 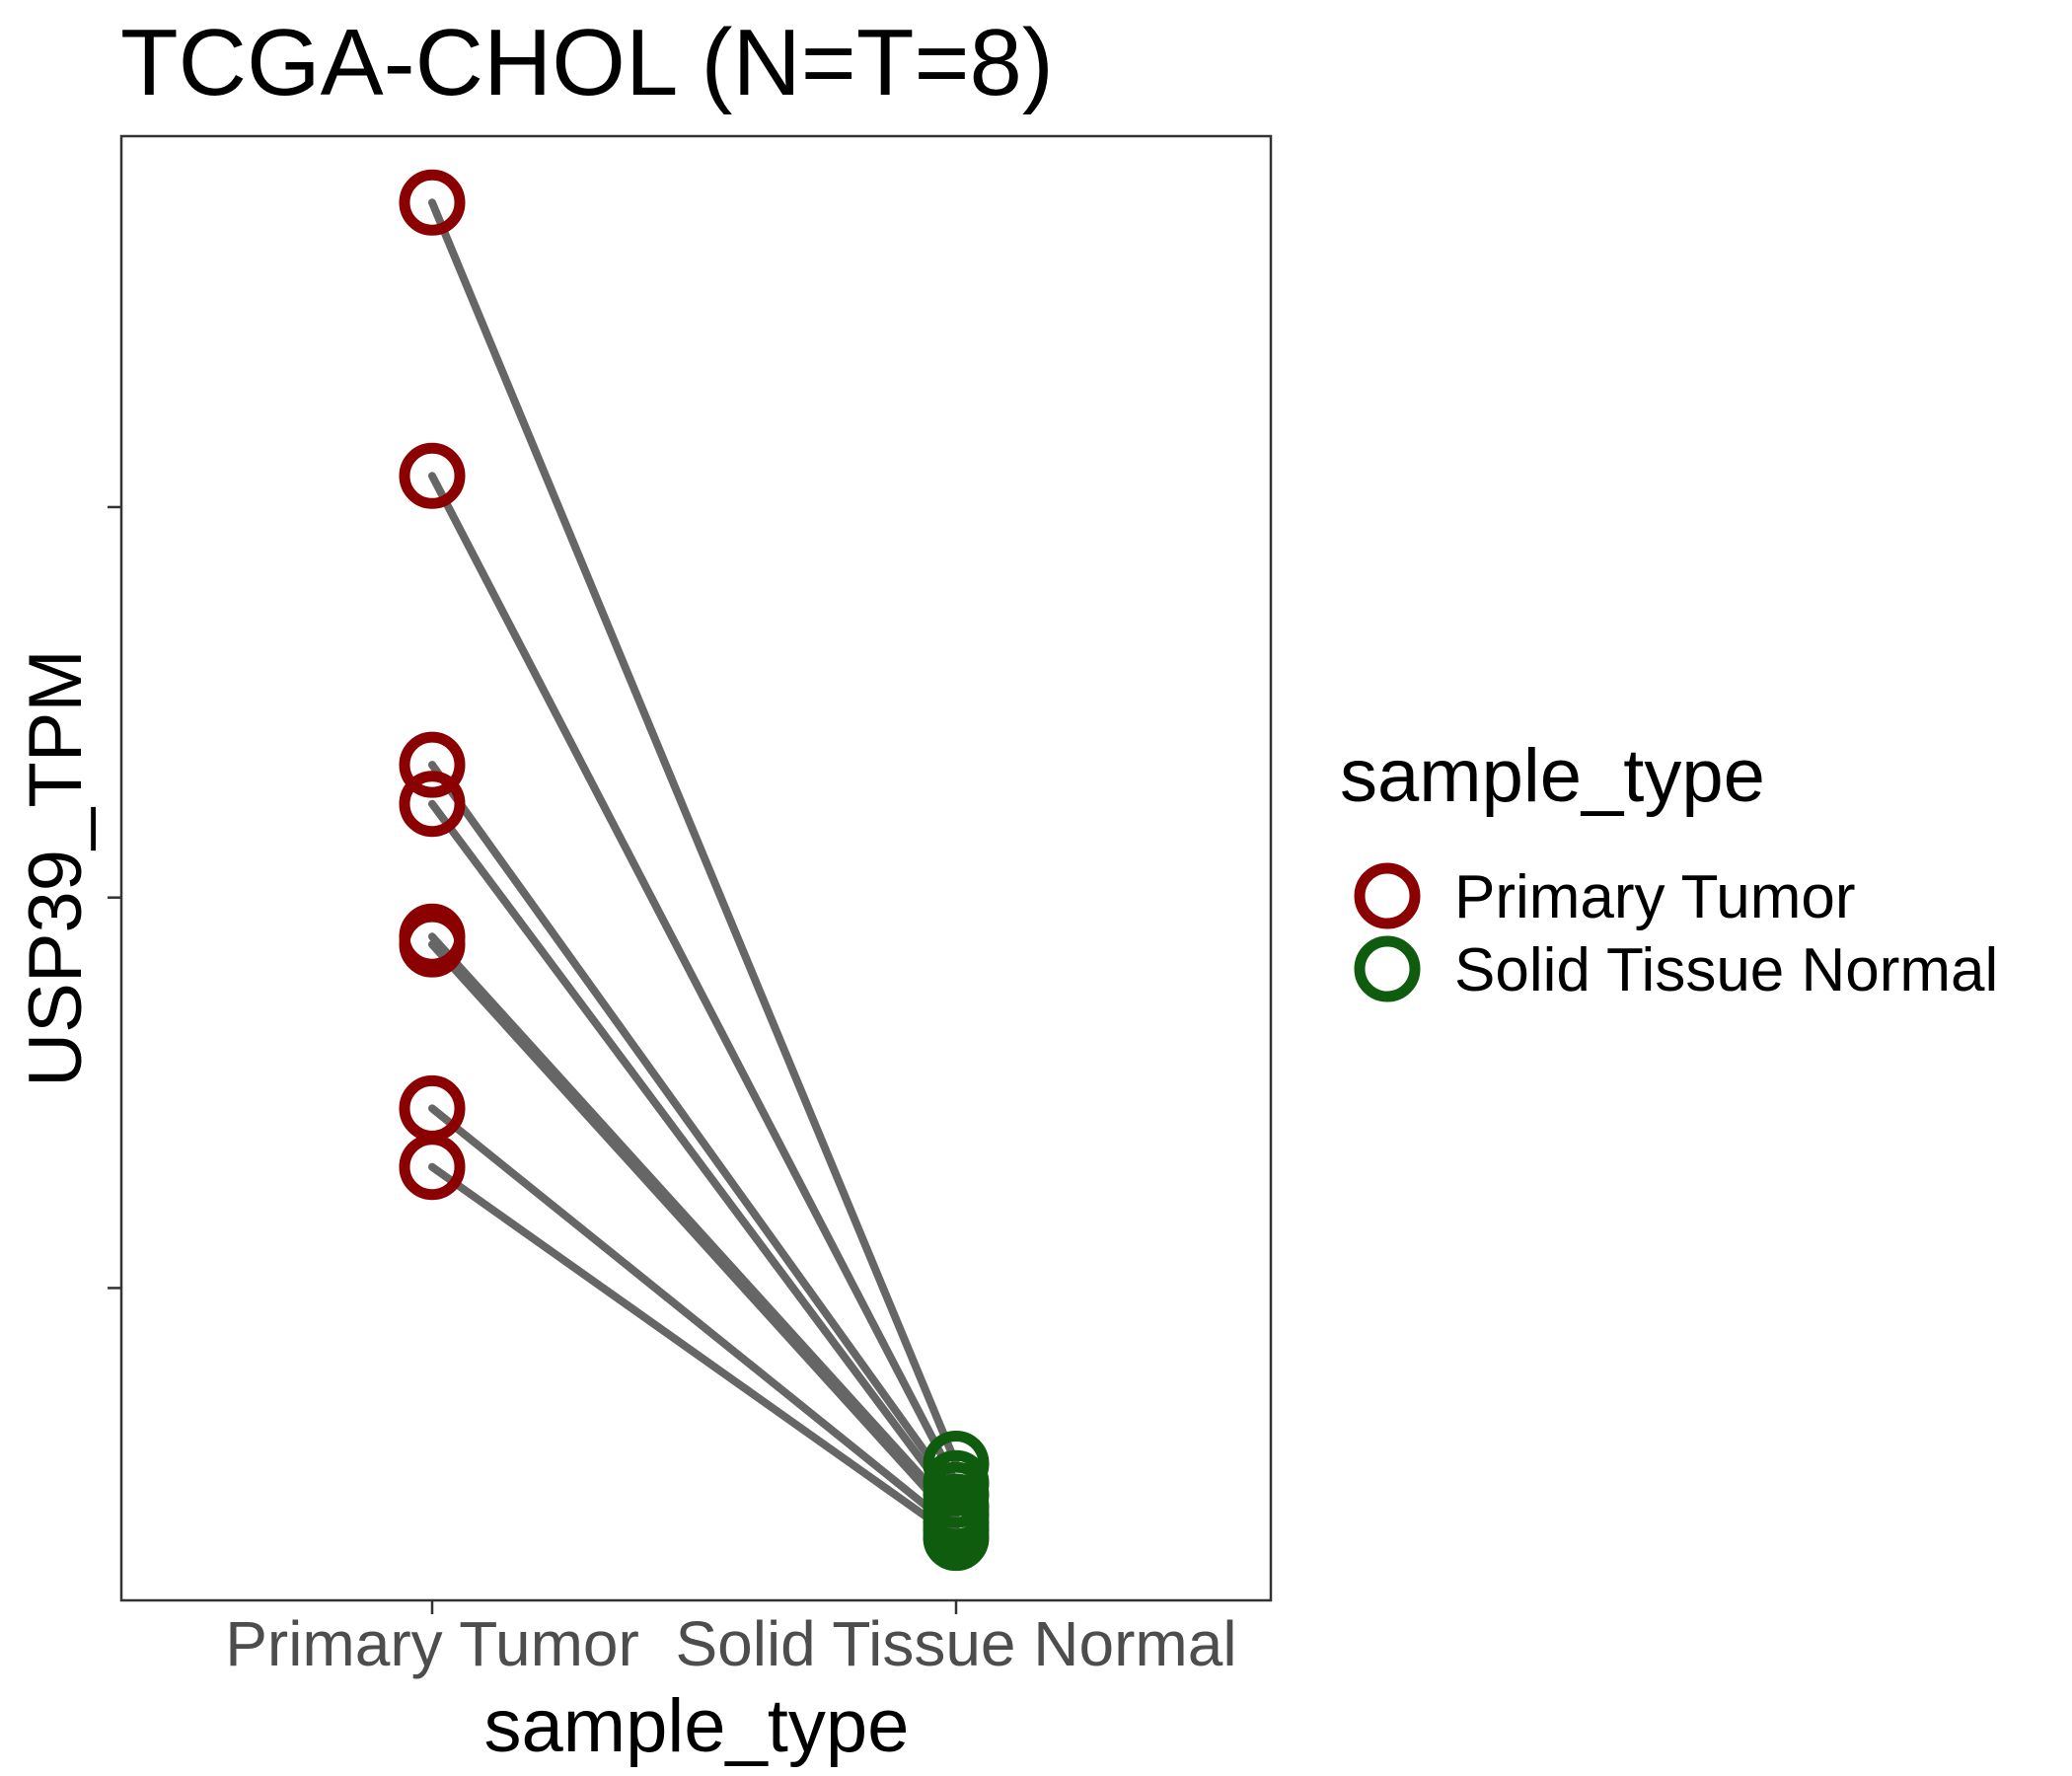 What do you see at coordinates (697, 1726) in the screenshot?
I see `x-axis-title: sample_type` at bounding box center [697, 1726].